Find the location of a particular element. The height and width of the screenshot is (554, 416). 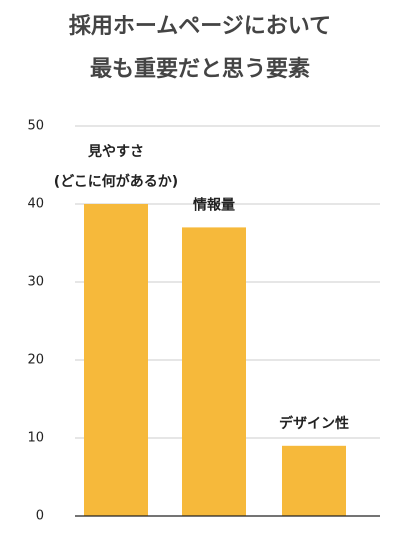

chart-title: 最も重要だと思う要素 is located at coordinates (200, 69).